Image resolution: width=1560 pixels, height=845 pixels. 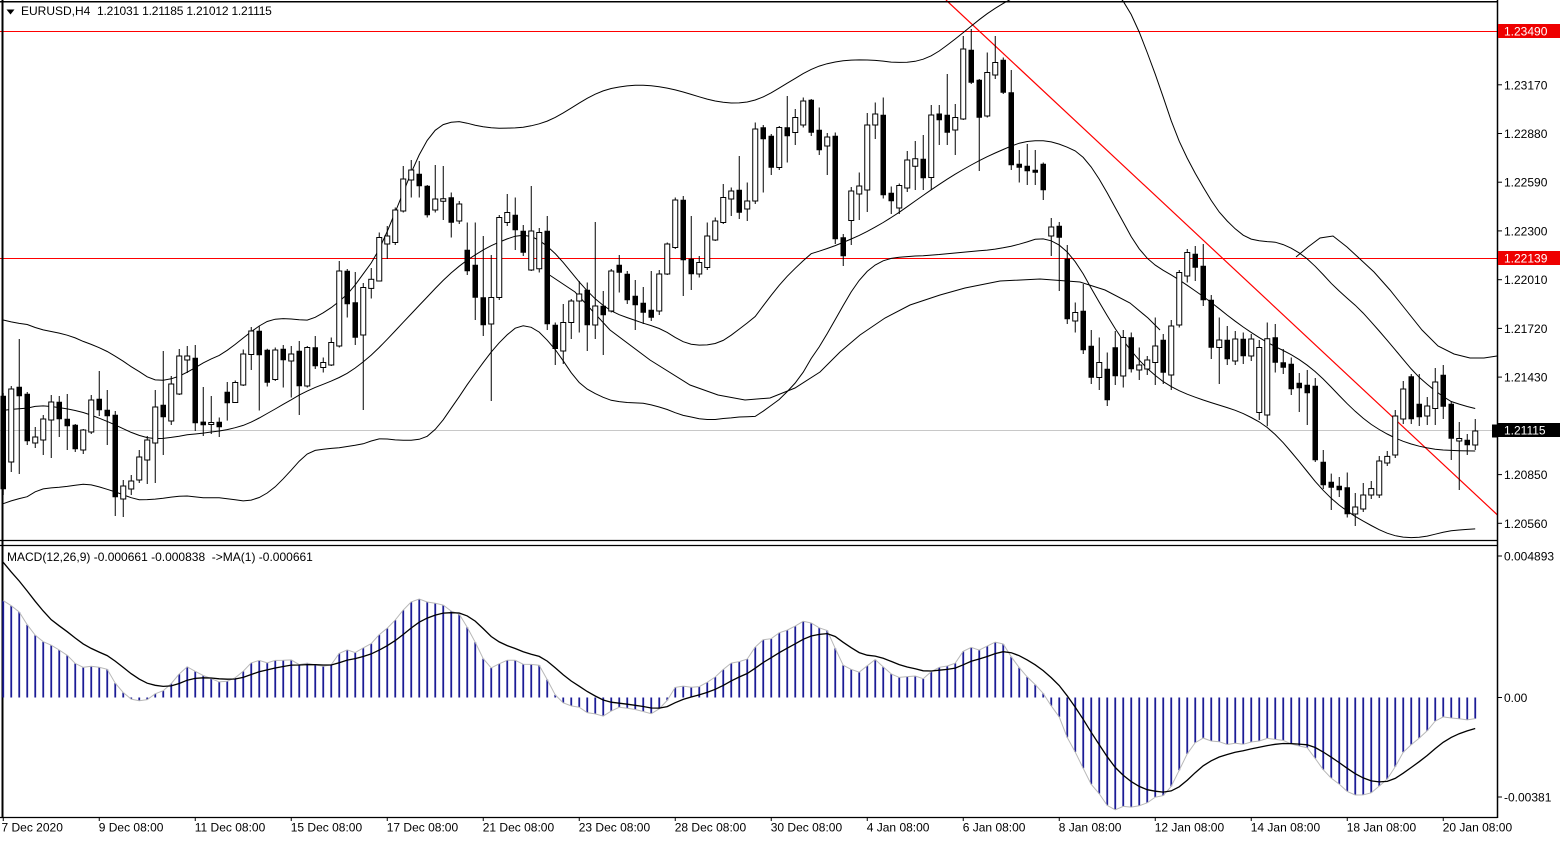 I want to click on svg-text: 23 Dec 08:00, so click(x=615, y=828).